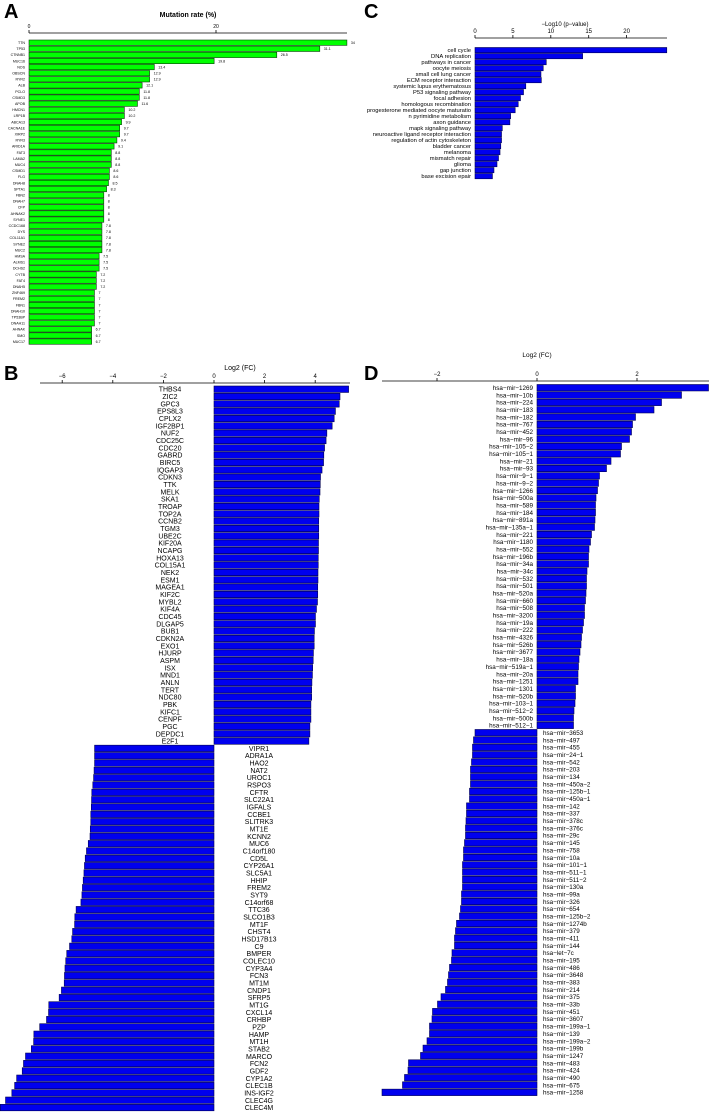  I want to click on category-label: hsa−mir−758, so click(561, 850).